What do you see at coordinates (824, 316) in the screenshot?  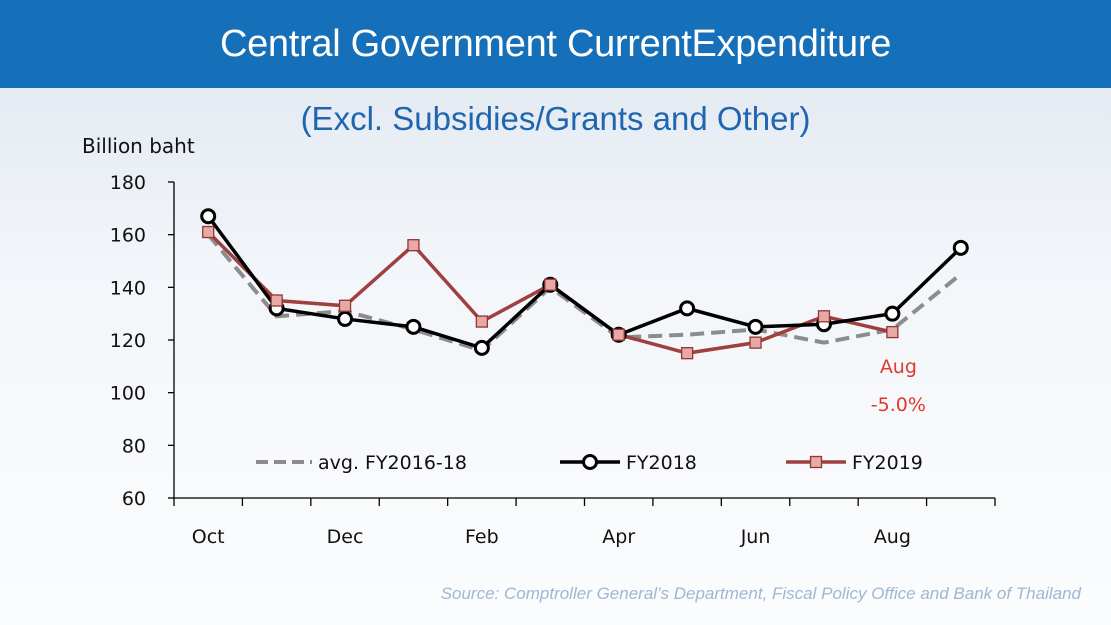 I see `point-fy2019-jul` at bounding box center [824, 316].